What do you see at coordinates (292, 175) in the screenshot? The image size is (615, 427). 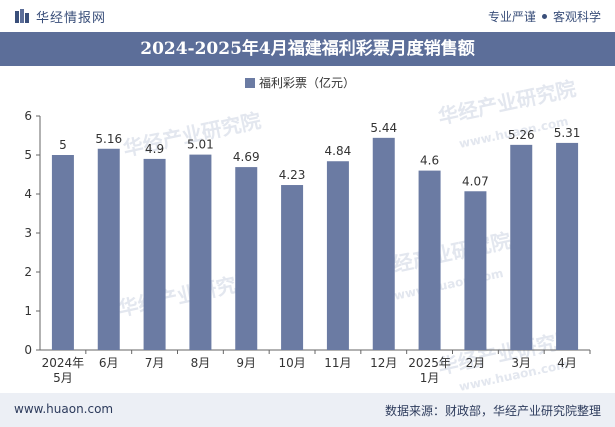 I see `bar-value-label: 4.23` at bounding box center [292, 175].